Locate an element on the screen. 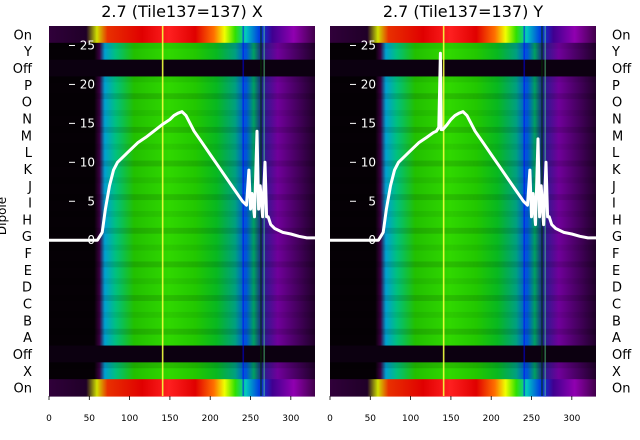  row-label: I is located at coordinates (30, 204).